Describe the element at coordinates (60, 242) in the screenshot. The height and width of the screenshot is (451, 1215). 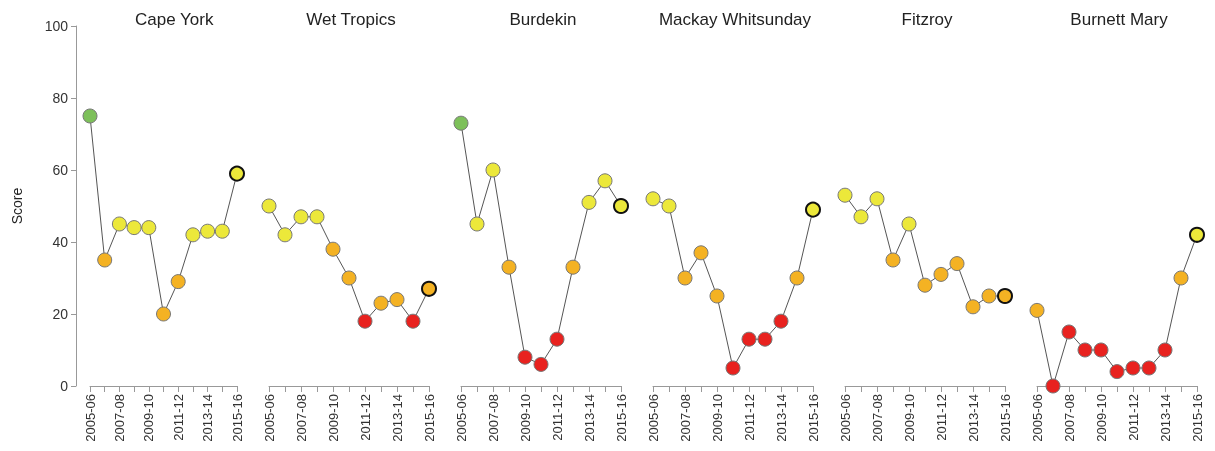
I see `y-tick-label: 40` at that location.